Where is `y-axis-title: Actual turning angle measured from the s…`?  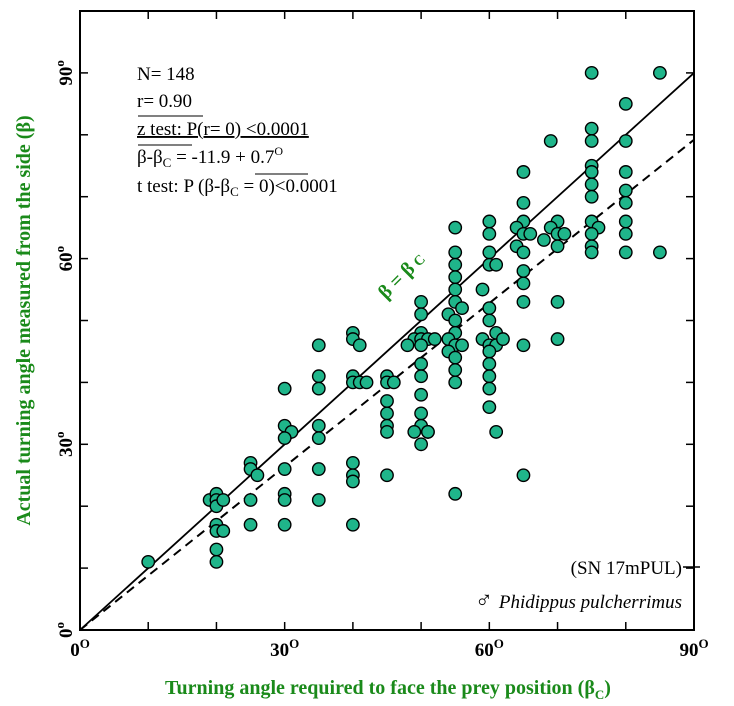 y-axis-title: Actual turning angle measured from the s… is located at coordinates (24, 320).